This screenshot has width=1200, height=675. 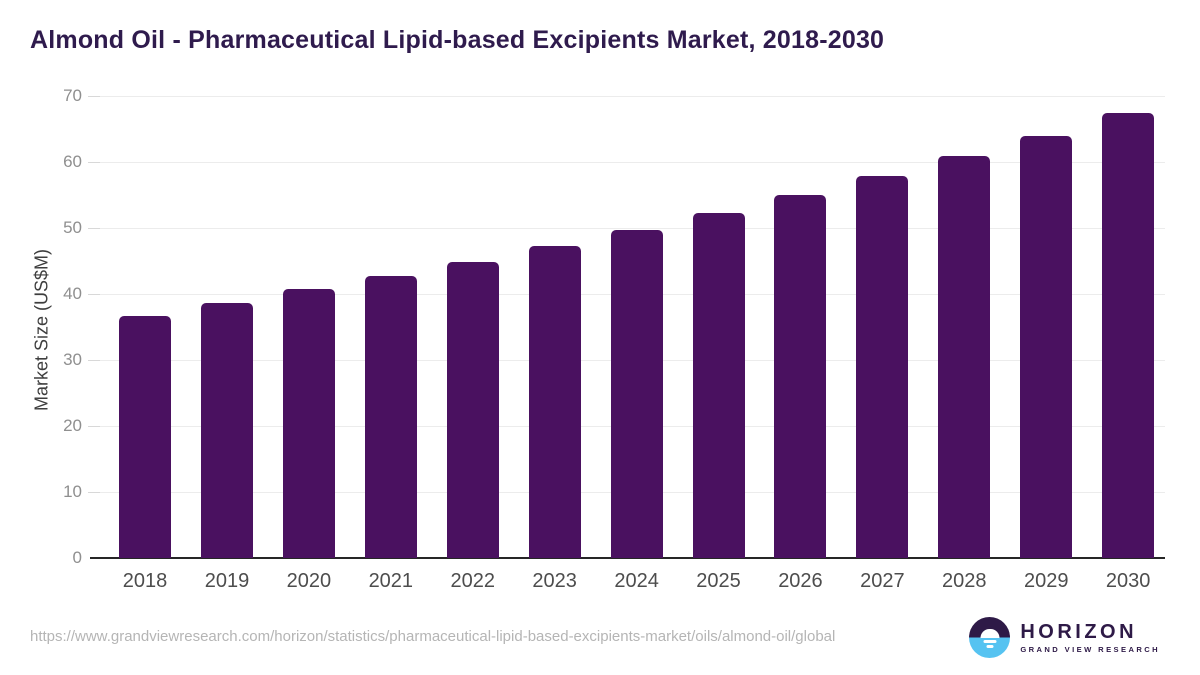 I want to click on bar-2019, so click(x=226, y=430).